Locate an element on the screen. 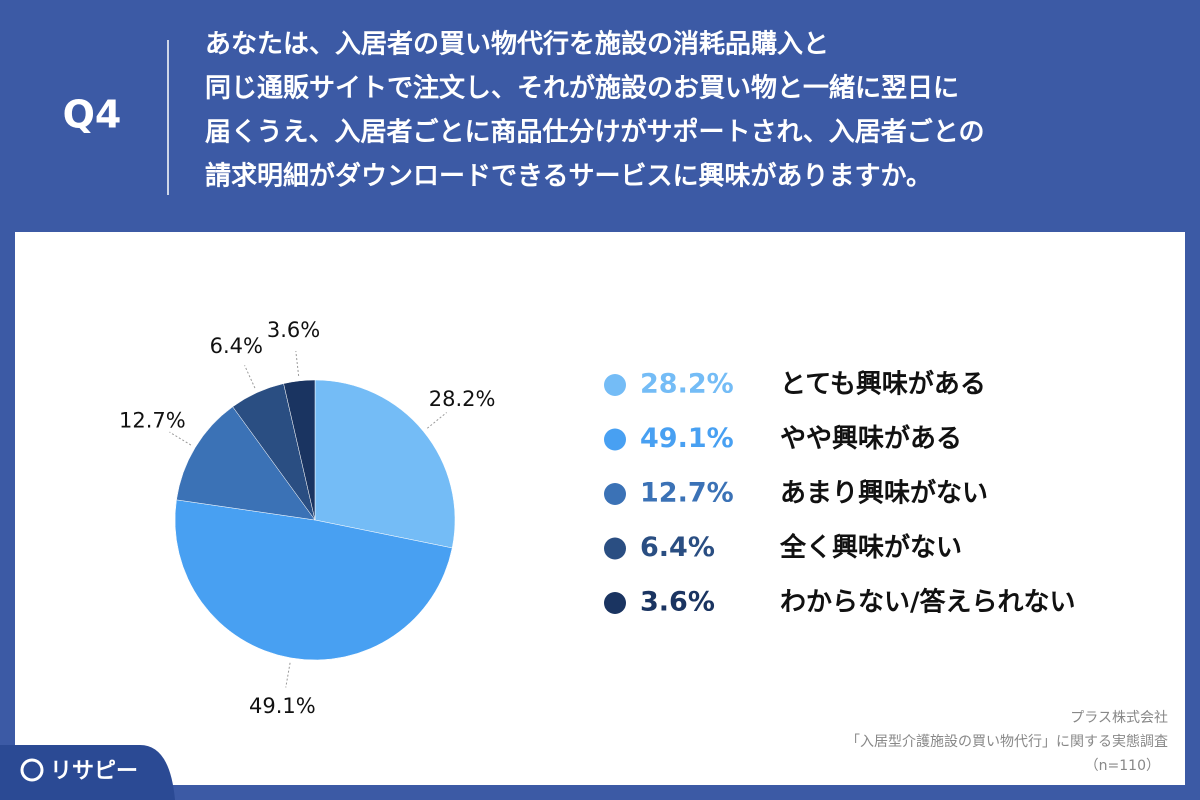 This screenshot has width=1200, height=800. legend-label: とても興味がある is located at coordinates (883, 384).